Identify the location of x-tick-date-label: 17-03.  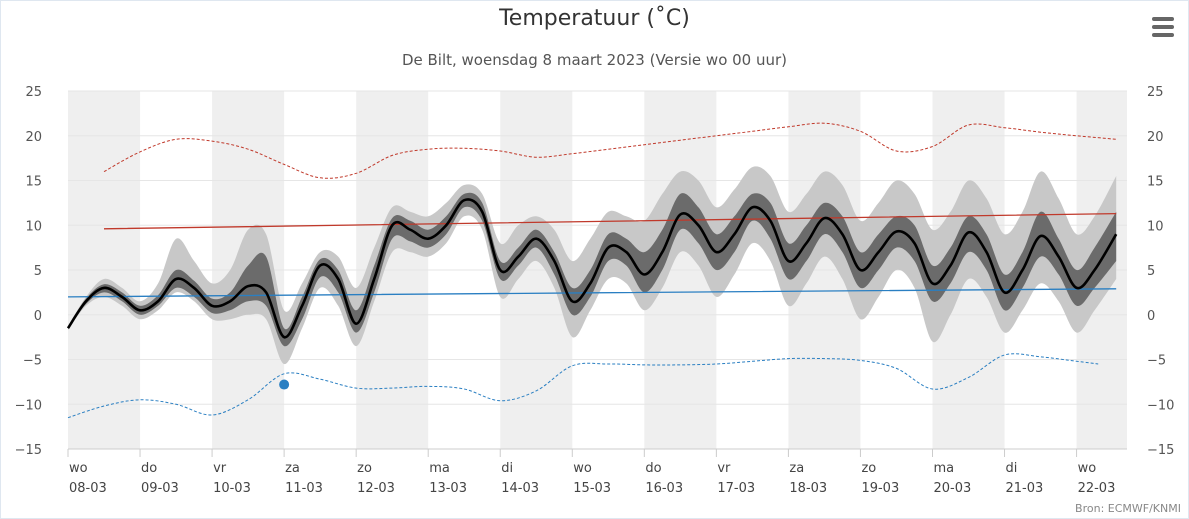
(736, 488).